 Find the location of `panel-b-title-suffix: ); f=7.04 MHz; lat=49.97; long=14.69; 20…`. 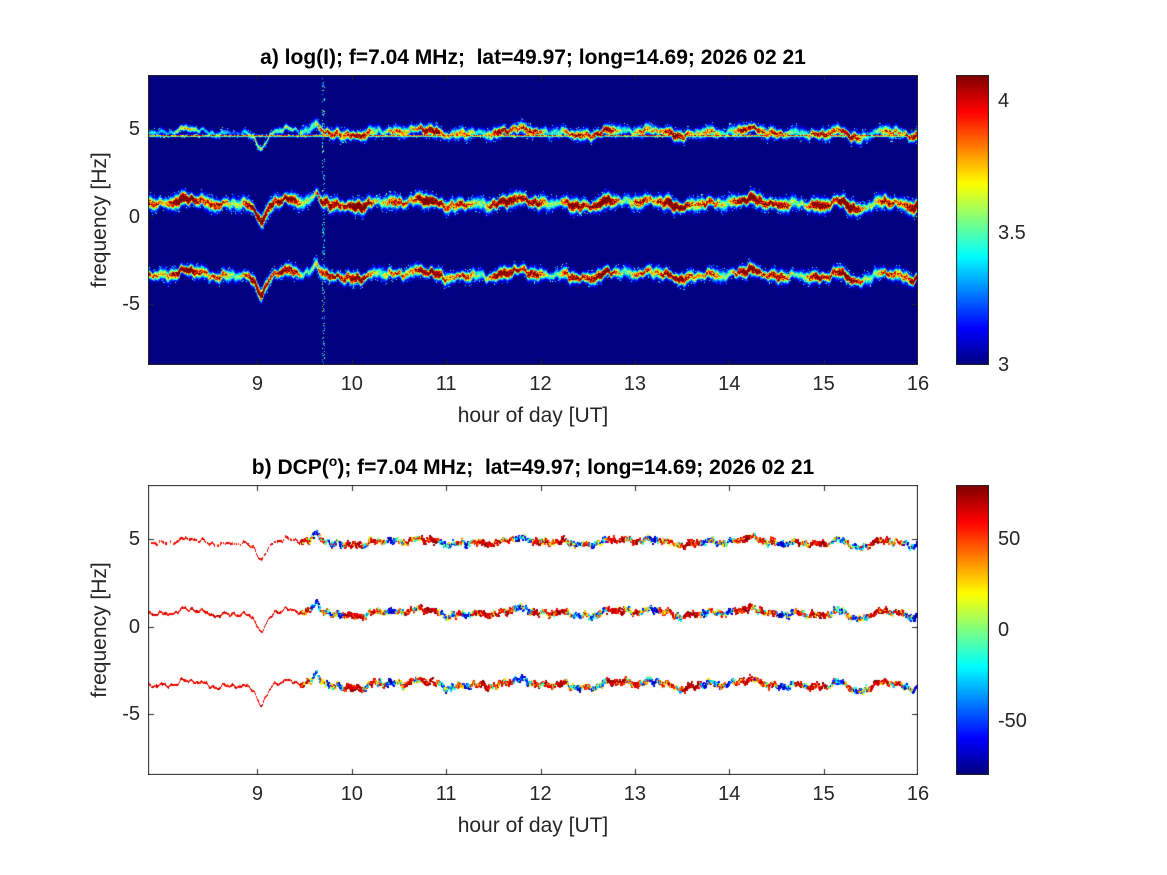

panel-b-title-suffix: ); f=7.04 MHz; lat=49.97; long=14.69; 20… is located at coordinates (576, 467).